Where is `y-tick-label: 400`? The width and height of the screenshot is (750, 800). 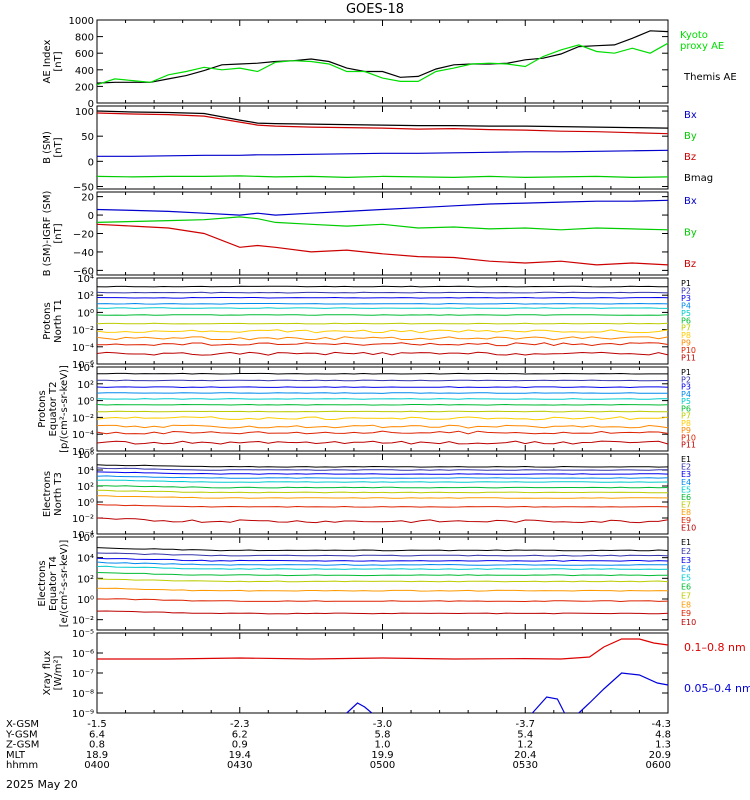
y-tick-label: 400 is located at coordinates (84, 71).